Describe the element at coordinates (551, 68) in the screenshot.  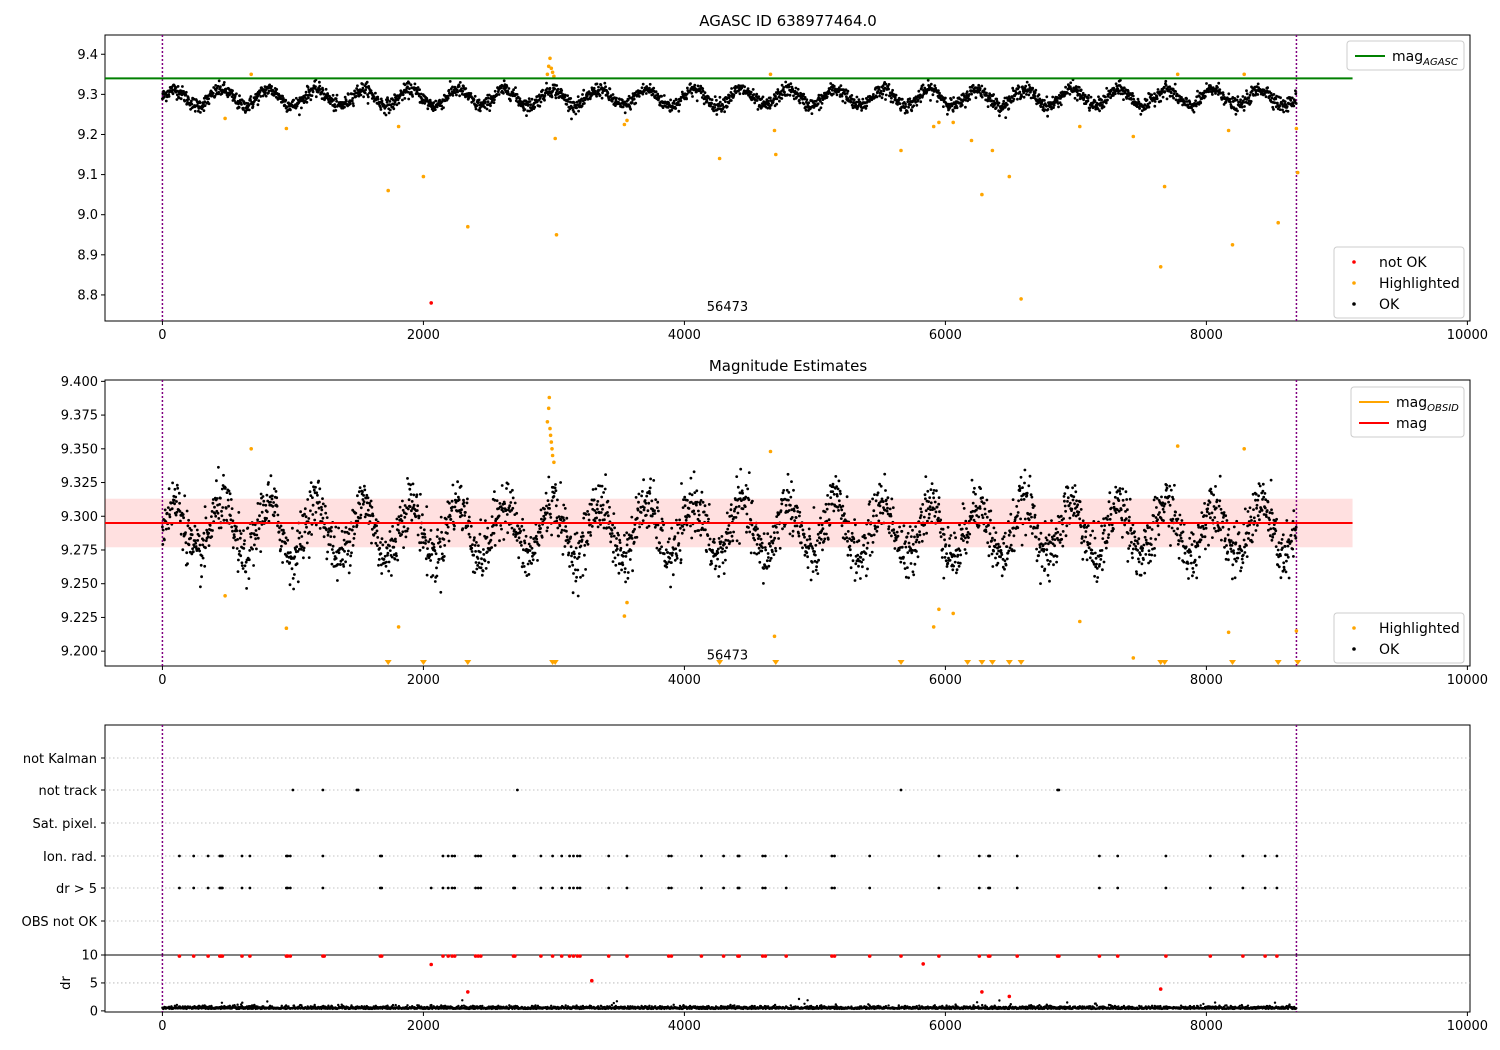
I see `highlighted-point` at that location.